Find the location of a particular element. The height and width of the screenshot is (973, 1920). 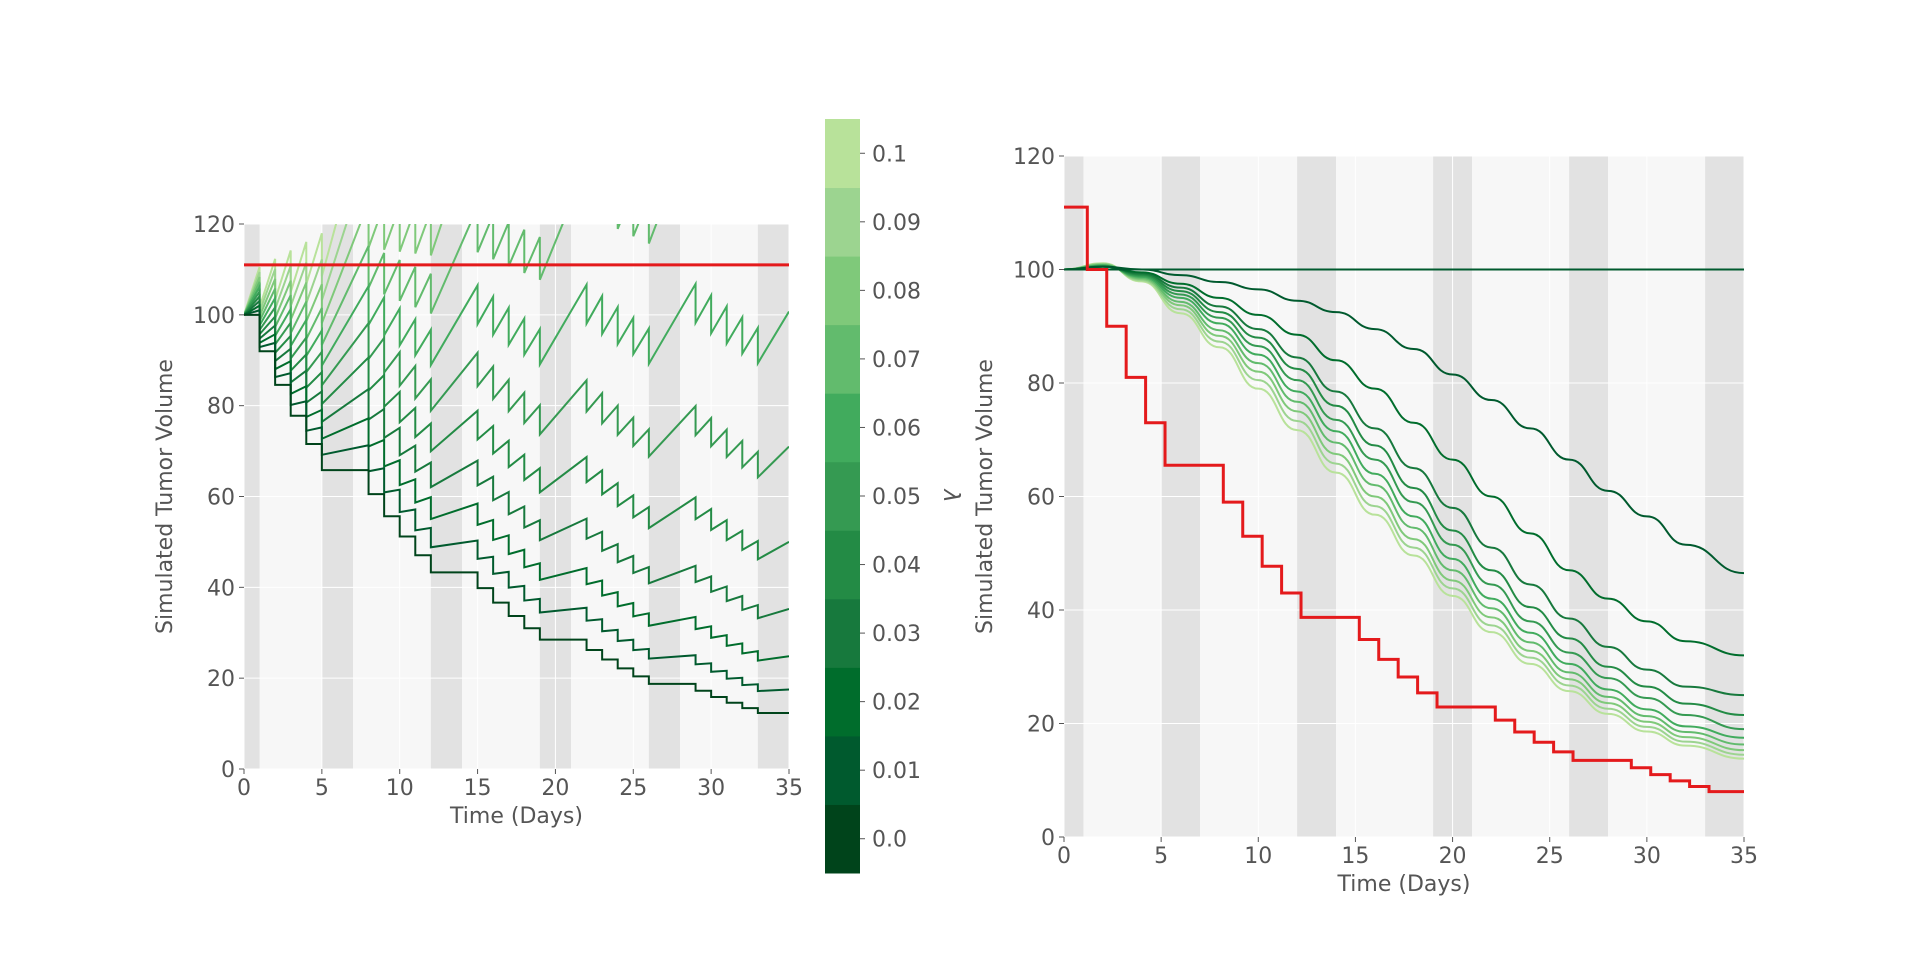

right-y-tick-label: 80 is located at coordinates (1041, 384).